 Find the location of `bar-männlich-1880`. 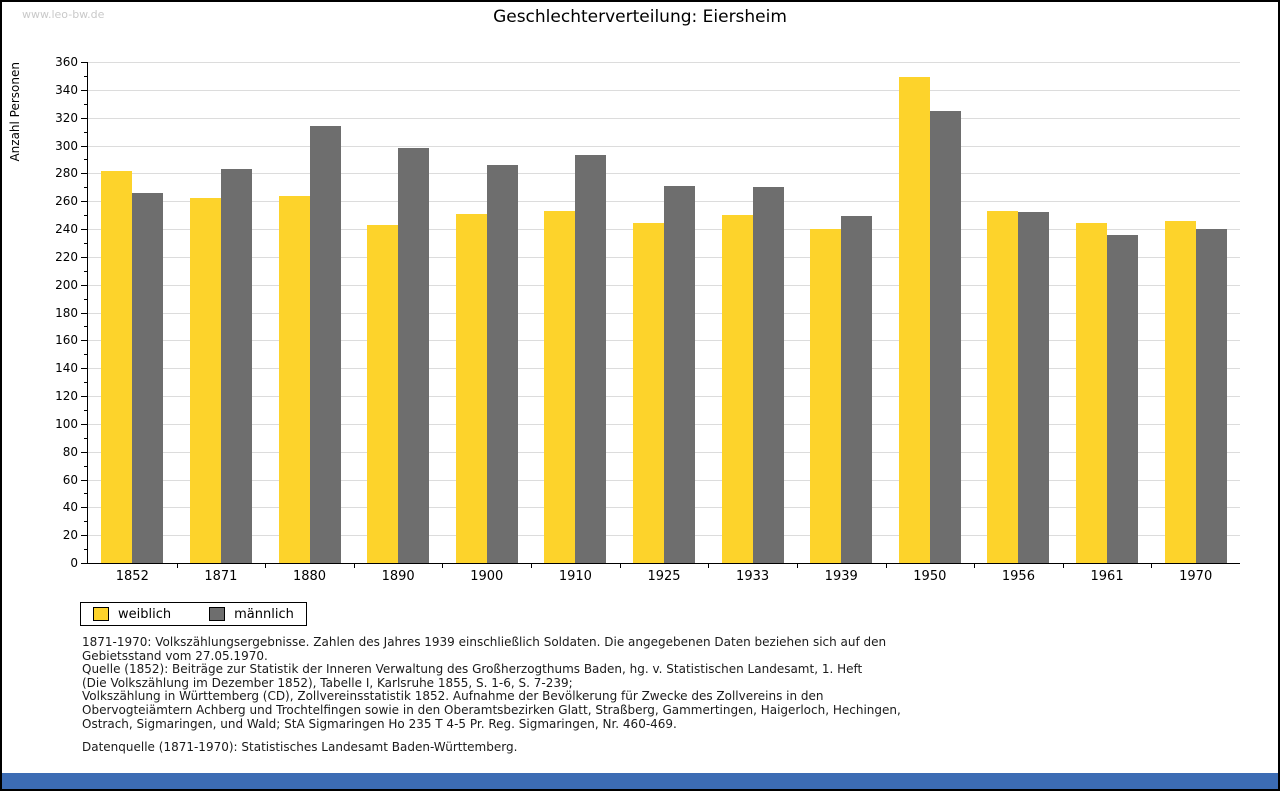

bar-männlich-1880 is located at coordinates (325, 344).